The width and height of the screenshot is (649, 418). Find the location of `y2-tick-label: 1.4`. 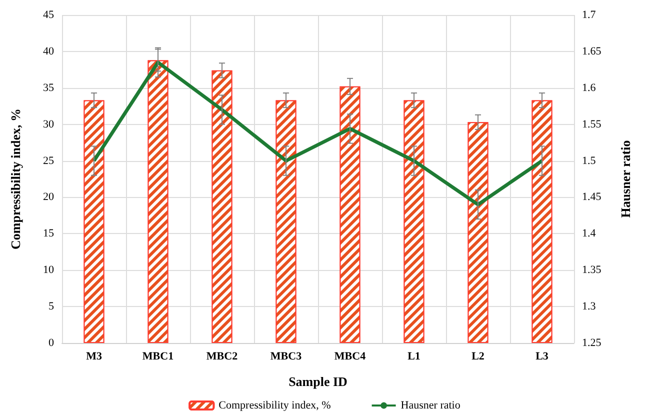

y2-tick-label: 1.4 is located at coordinates (589, 234).